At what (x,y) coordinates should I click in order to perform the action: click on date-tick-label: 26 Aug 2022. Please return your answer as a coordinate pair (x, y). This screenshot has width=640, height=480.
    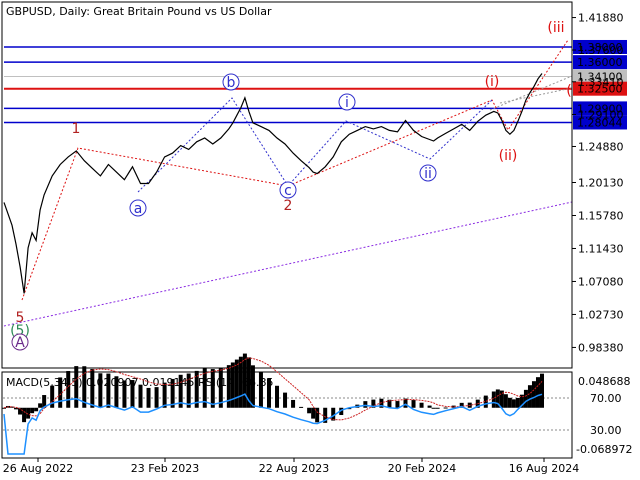
    Looking at the image, I should click on (38, 468).